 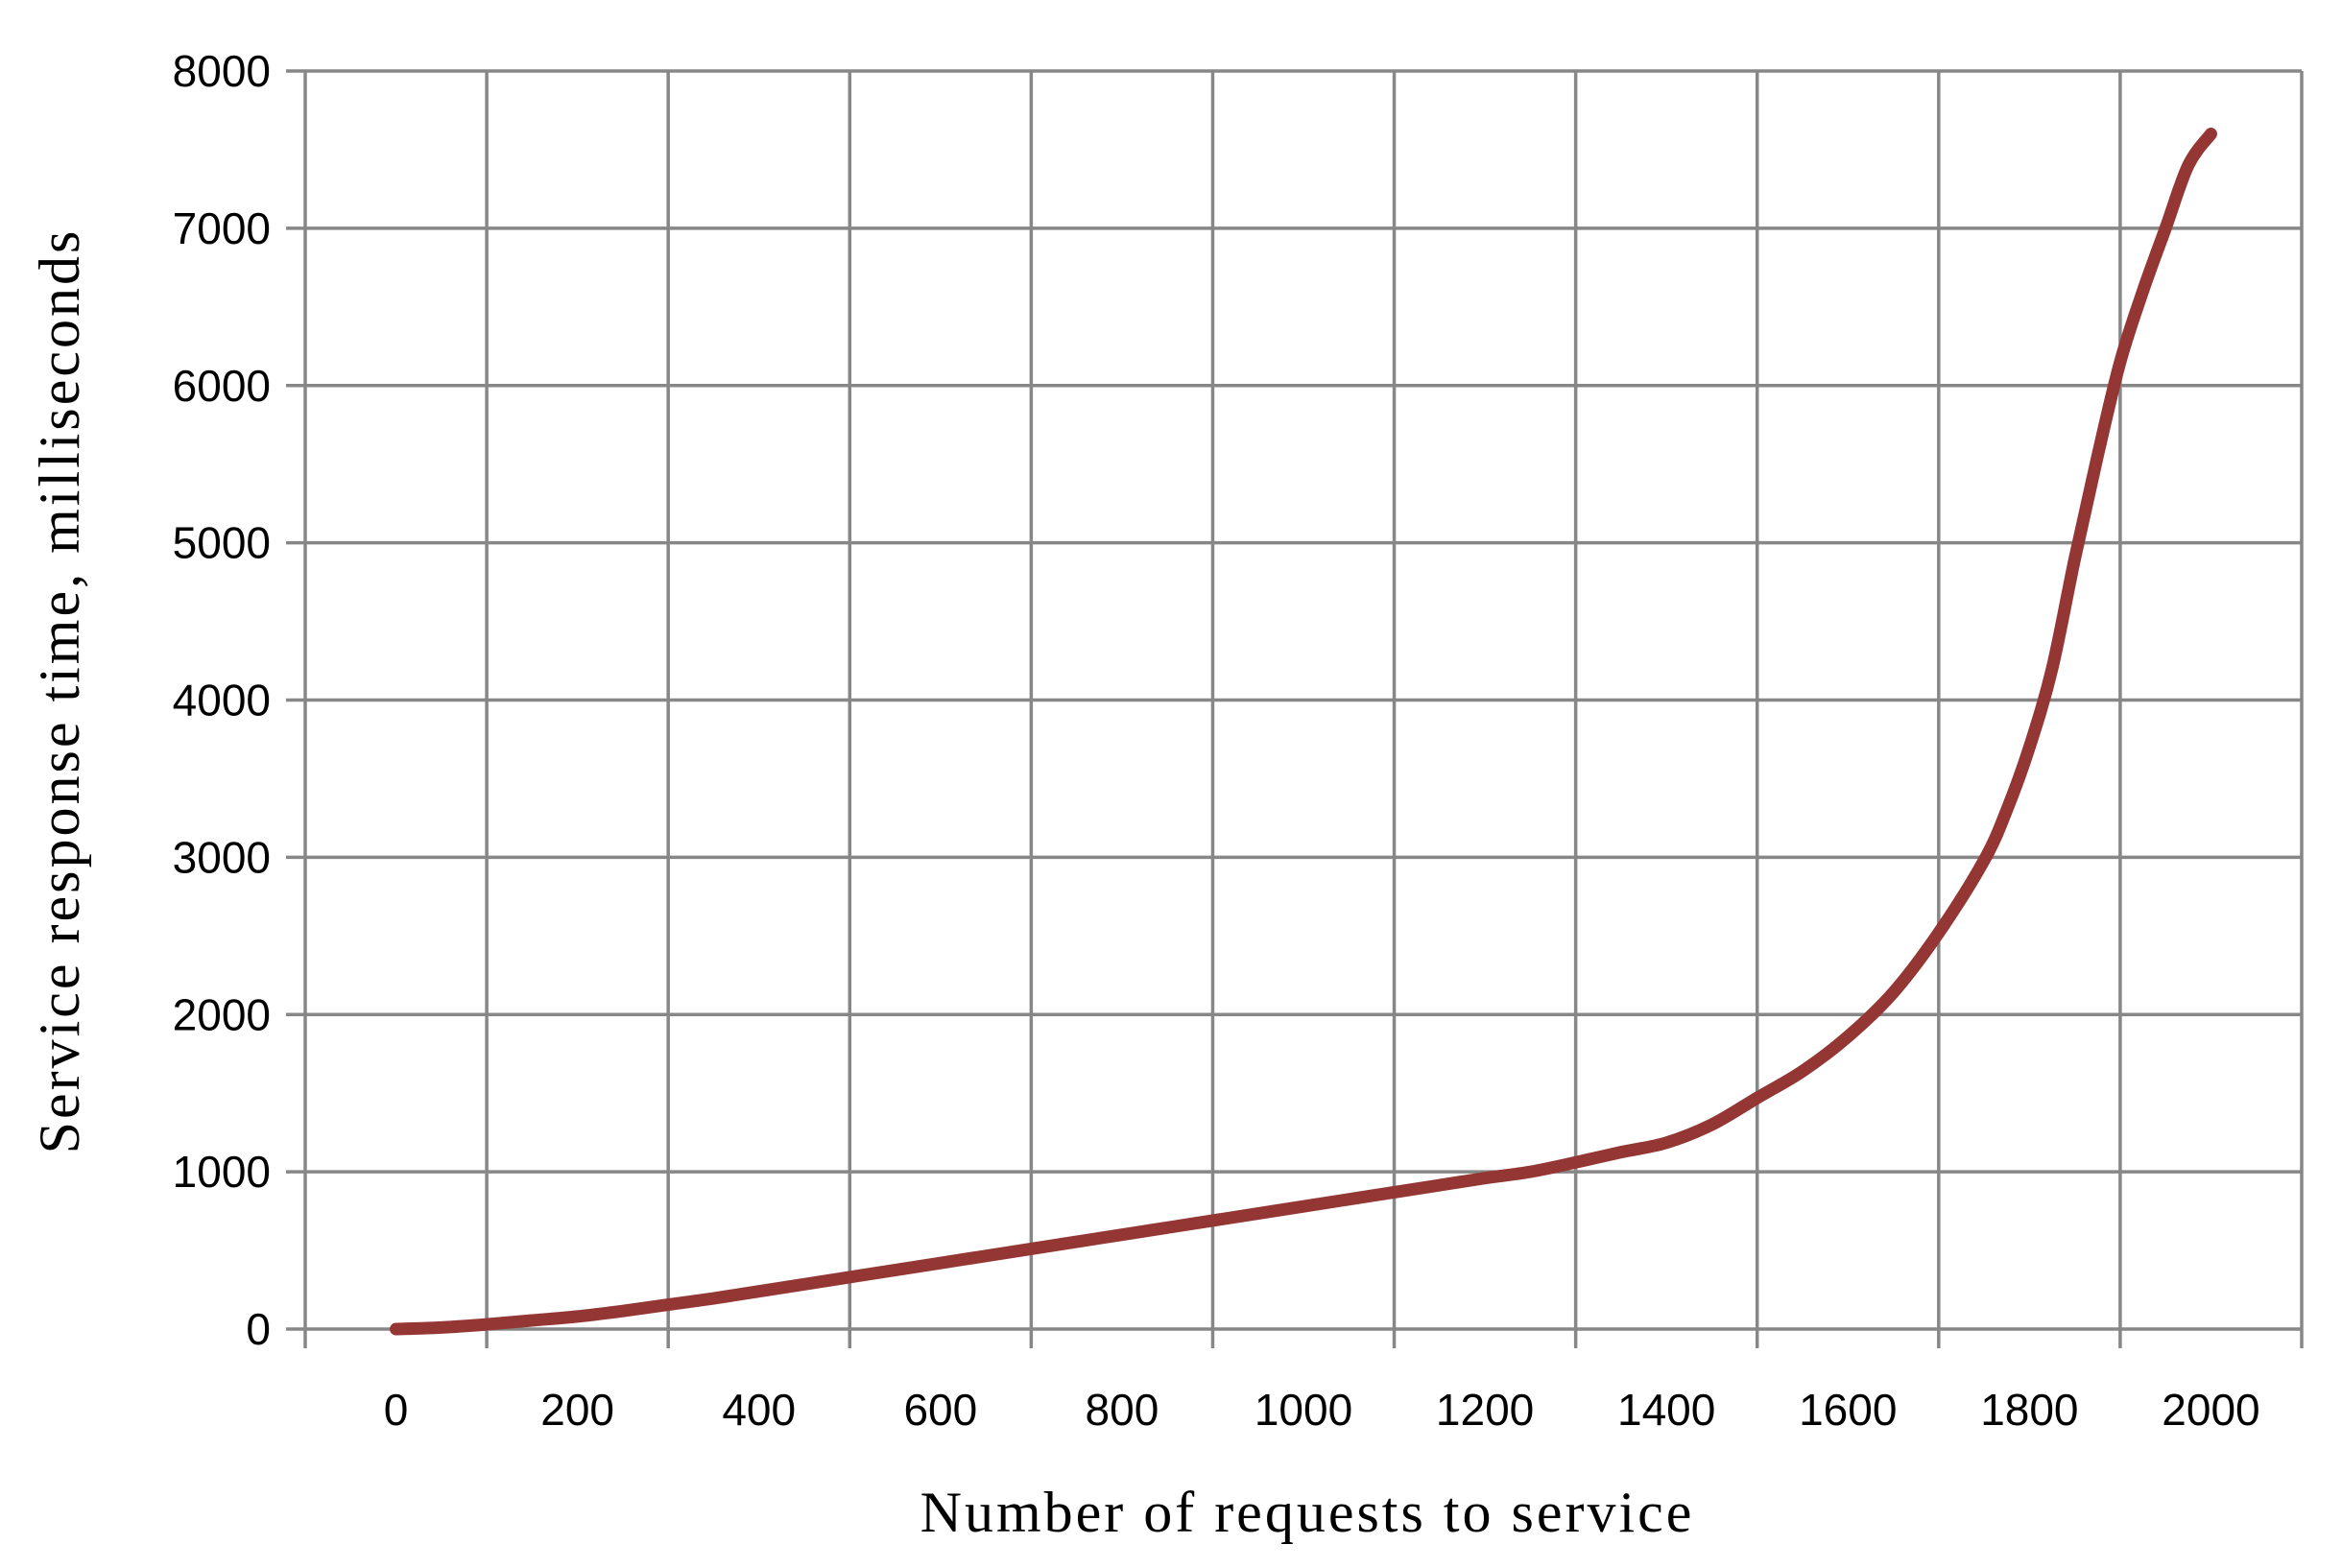 I want to click on y-tick-label: 5000, so click(x=222, y=543).